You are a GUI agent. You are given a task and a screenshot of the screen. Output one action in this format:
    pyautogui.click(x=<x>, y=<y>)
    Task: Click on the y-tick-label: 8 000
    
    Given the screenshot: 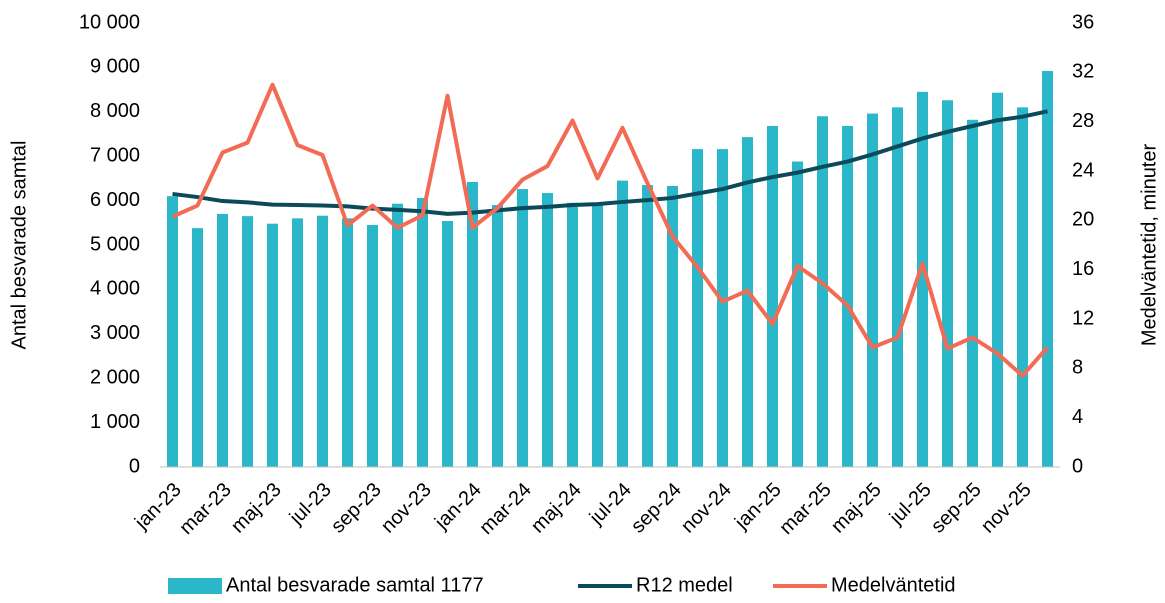 What is the action you would take?
    pyautogui.click(x=115, y=111)
    